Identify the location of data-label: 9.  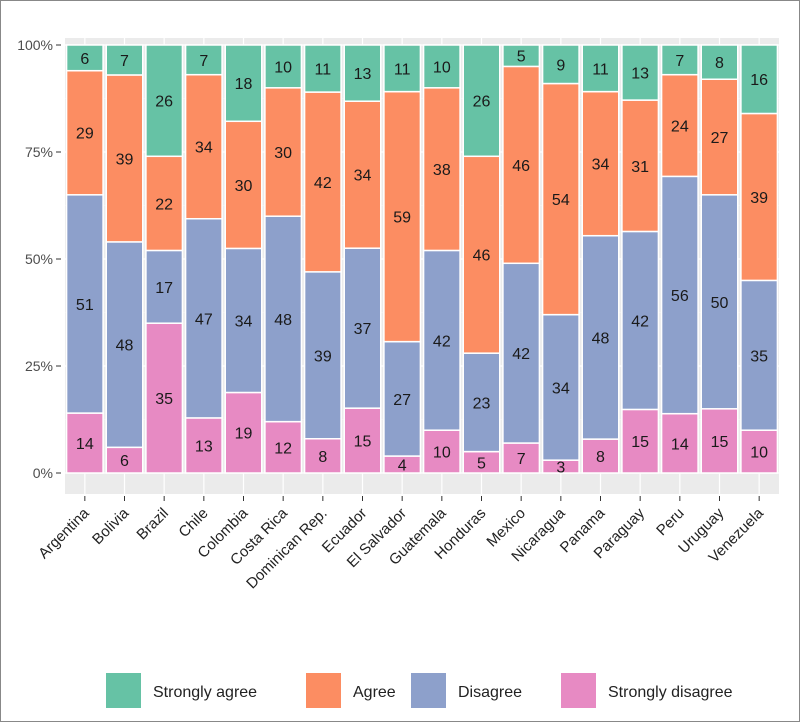
(560, 65).